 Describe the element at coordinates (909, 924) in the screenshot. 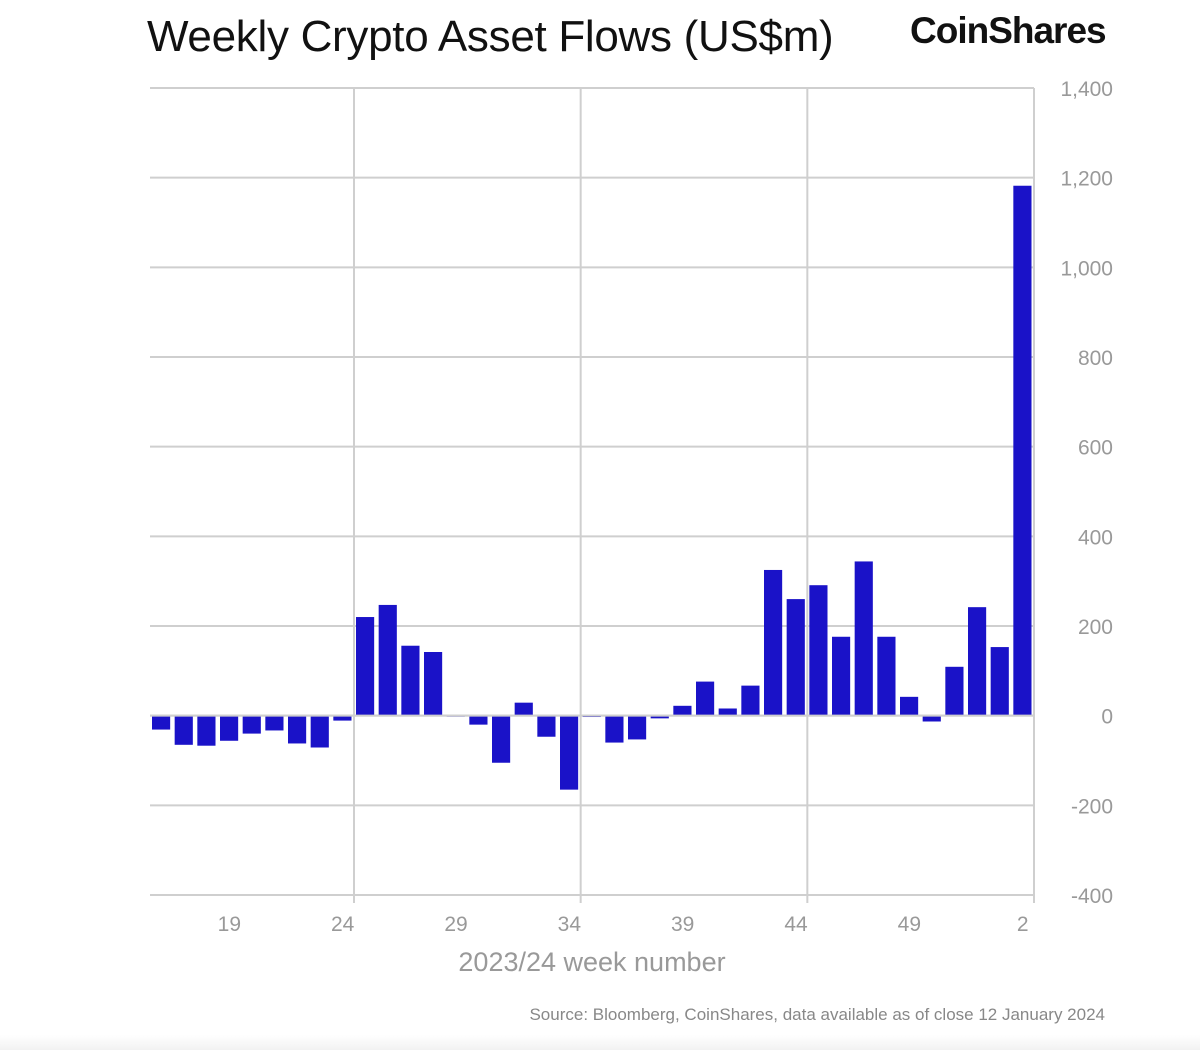

I see `x-tick-label: 49` at that location.